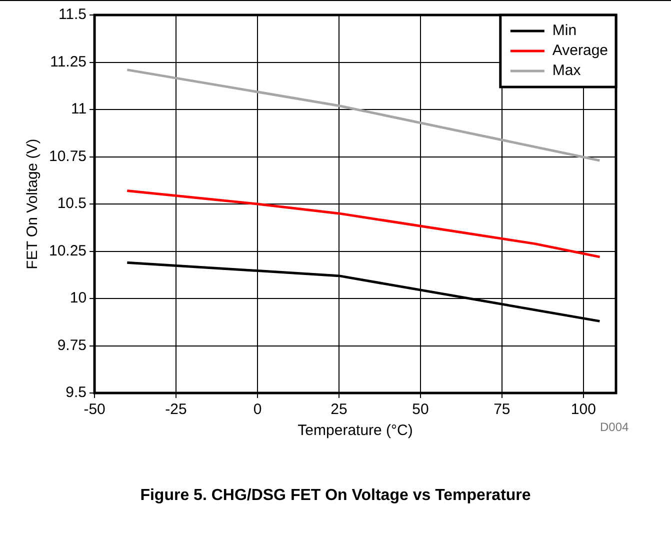 Image resolution: width=671 pixels, height=540 pixels. I want to click on legend-label: Max, so click(567, 71).